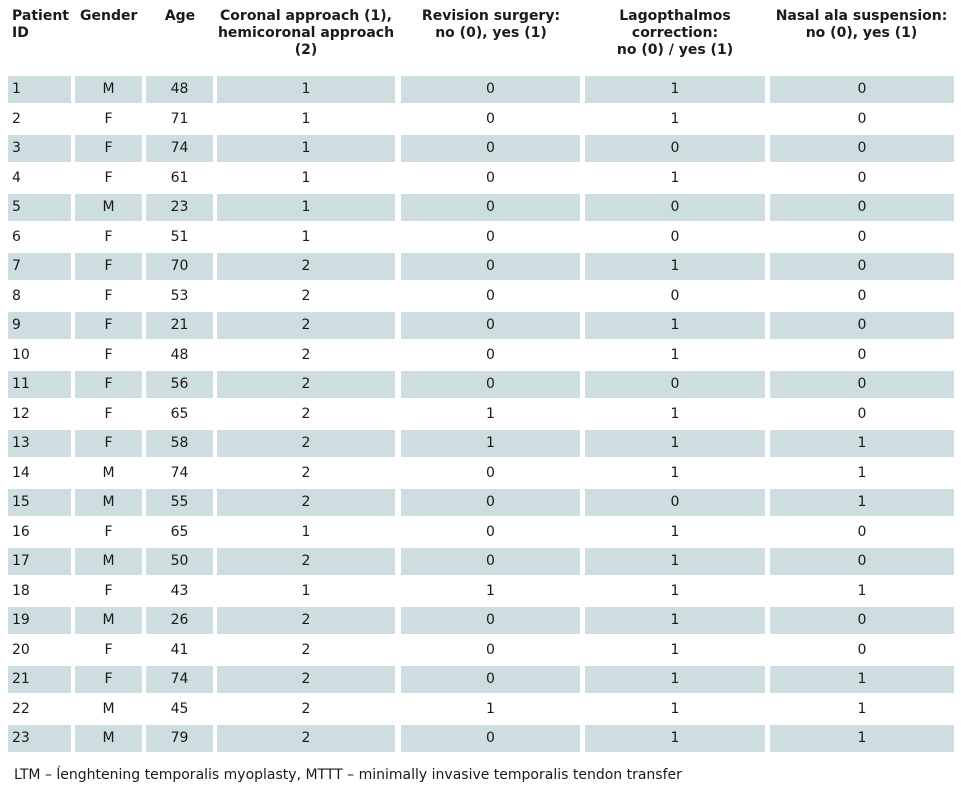 The image size is (961, 800). I want to click on table-row: 11 F 56 2 0 0 0, so click(481, 384).